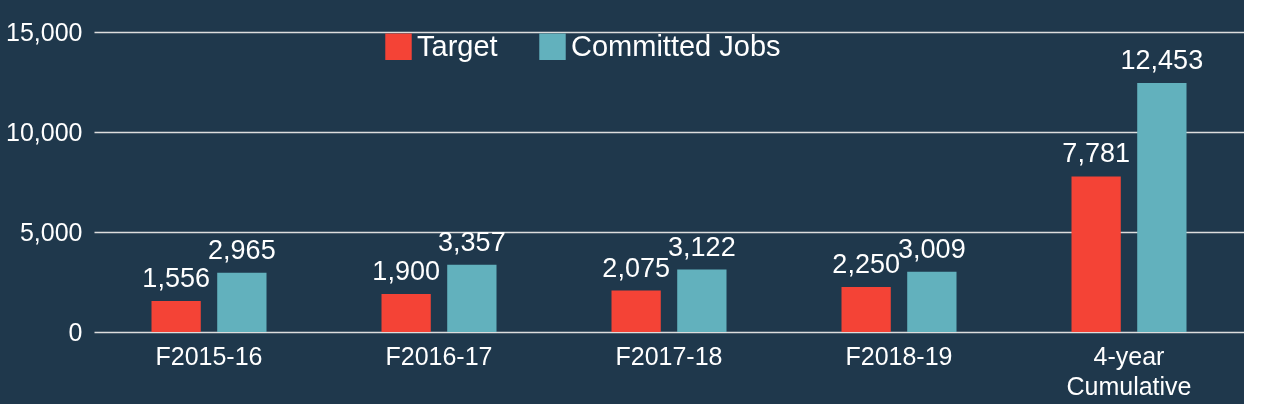  What do you see at coordinates (636, 267) in the screenshot?
I see `data-label: 2,075` at bounding box center [636, 267].